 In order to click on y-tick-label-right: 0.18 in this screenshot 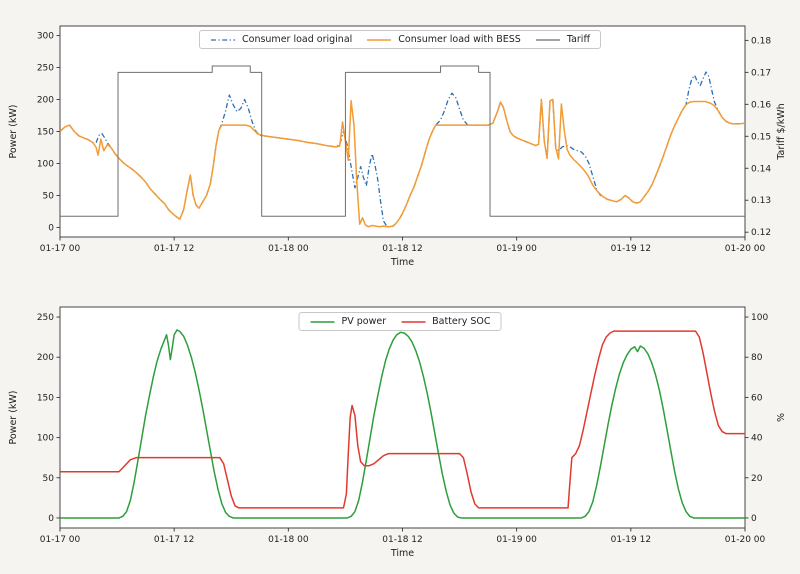, I will do `click(761, 41)`.